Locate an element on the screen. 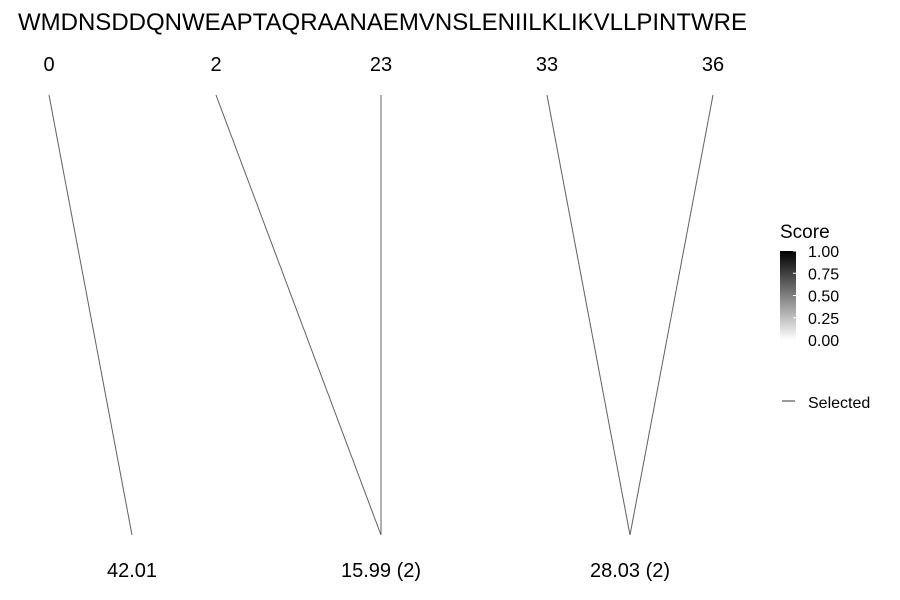 This screenshot has height=600, width=900. top-label-33: 33 is located at coordinates (547, 65).